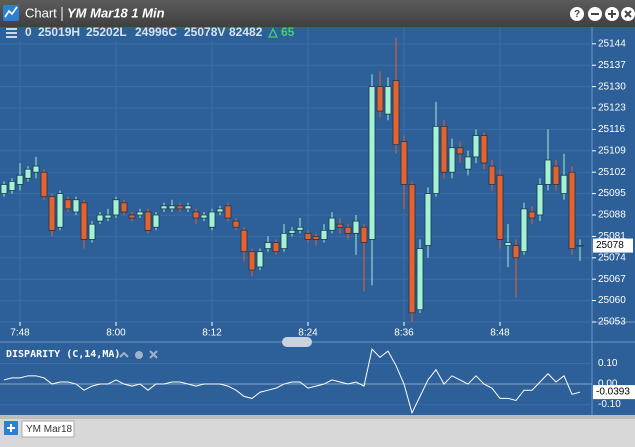 Image resolution: width=635 pixels, height=447 pixels. I want to click on readout-field: 0, so click(28, 32).